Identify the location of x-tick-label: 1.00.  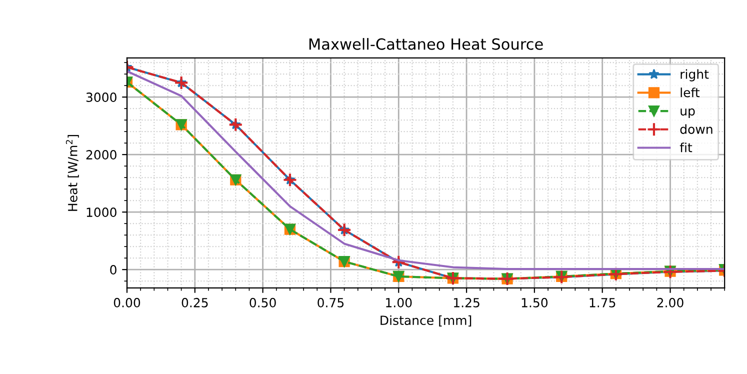
(399, 303).